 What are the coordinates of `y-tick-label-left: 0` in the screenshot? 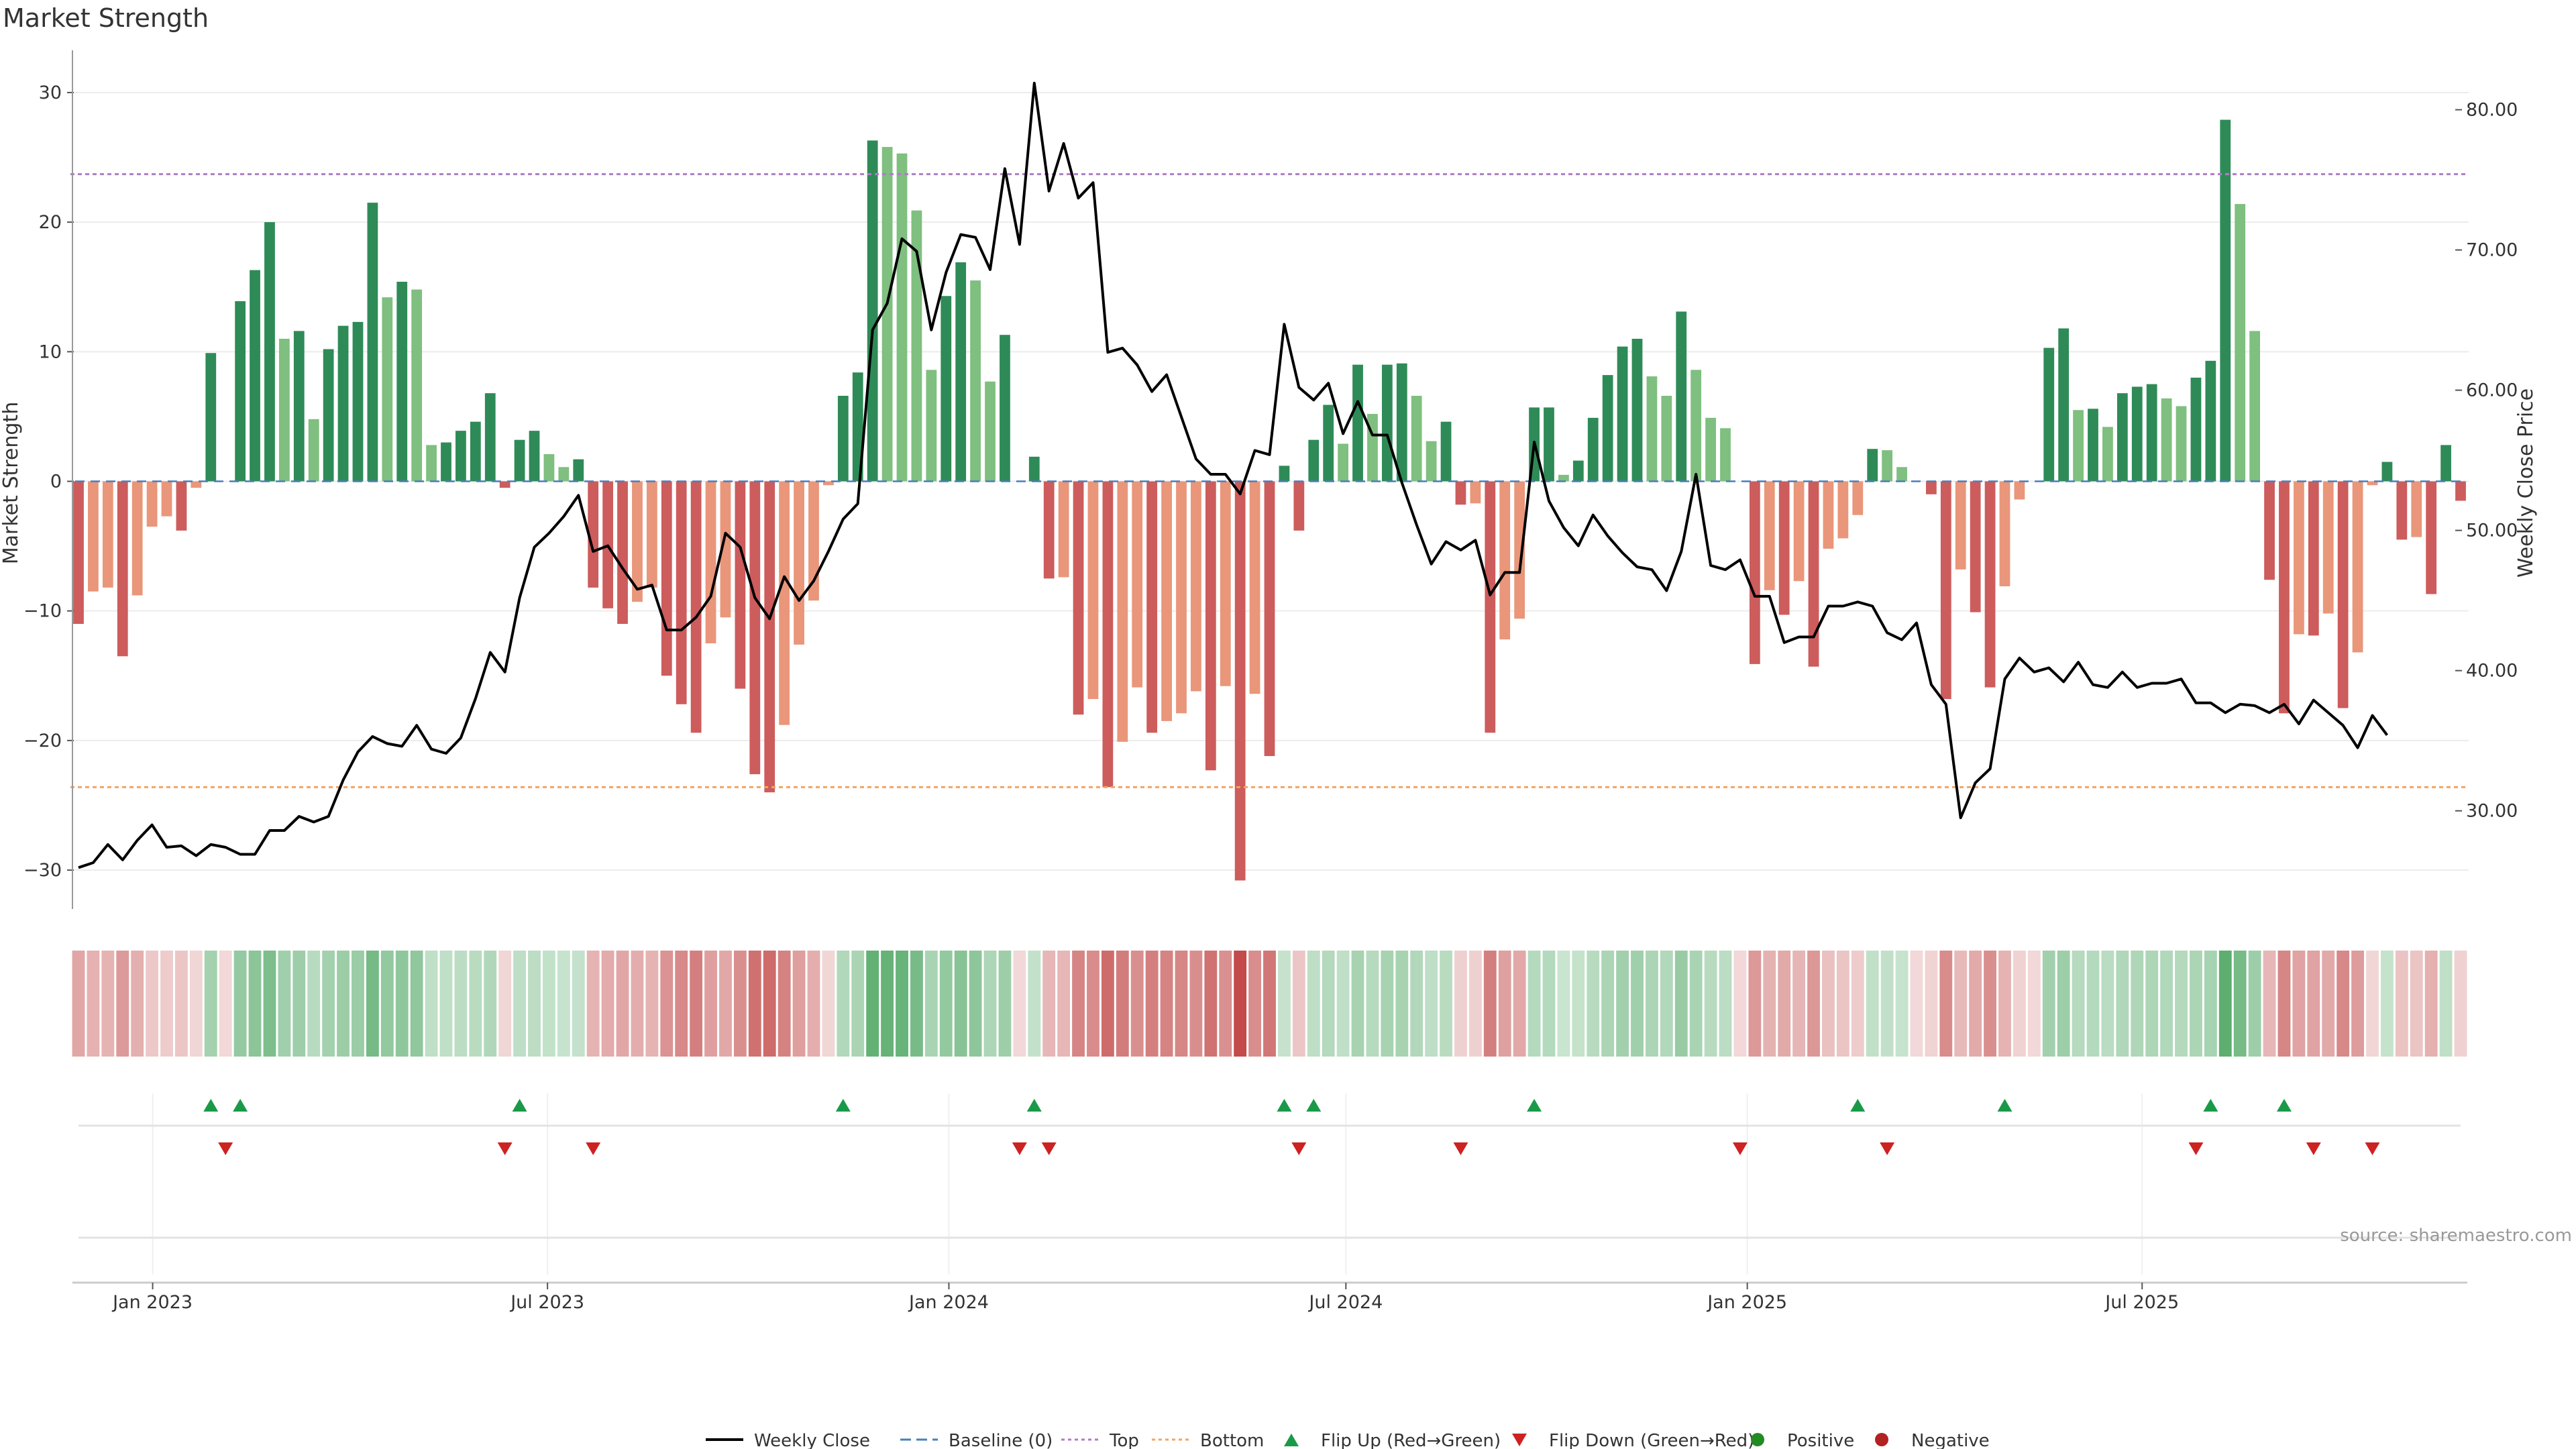 It's located at (56, 482).